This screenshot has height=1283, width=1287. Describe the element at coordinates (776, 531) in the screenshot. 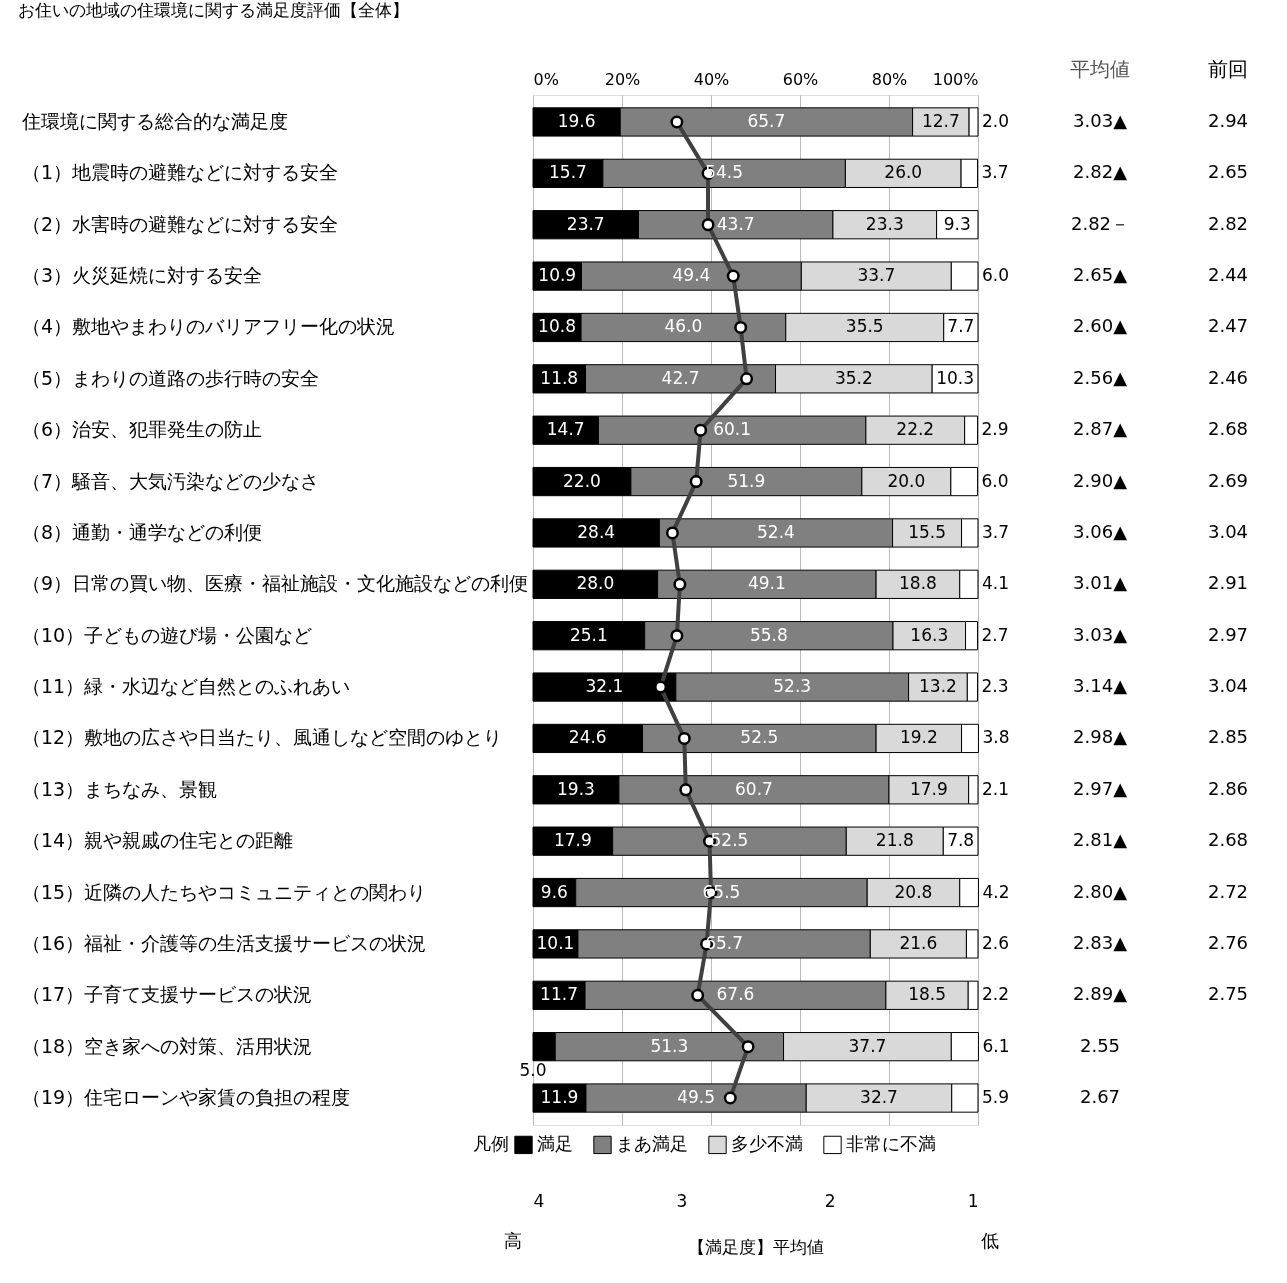

I see `data-label: 52.4` at that location.